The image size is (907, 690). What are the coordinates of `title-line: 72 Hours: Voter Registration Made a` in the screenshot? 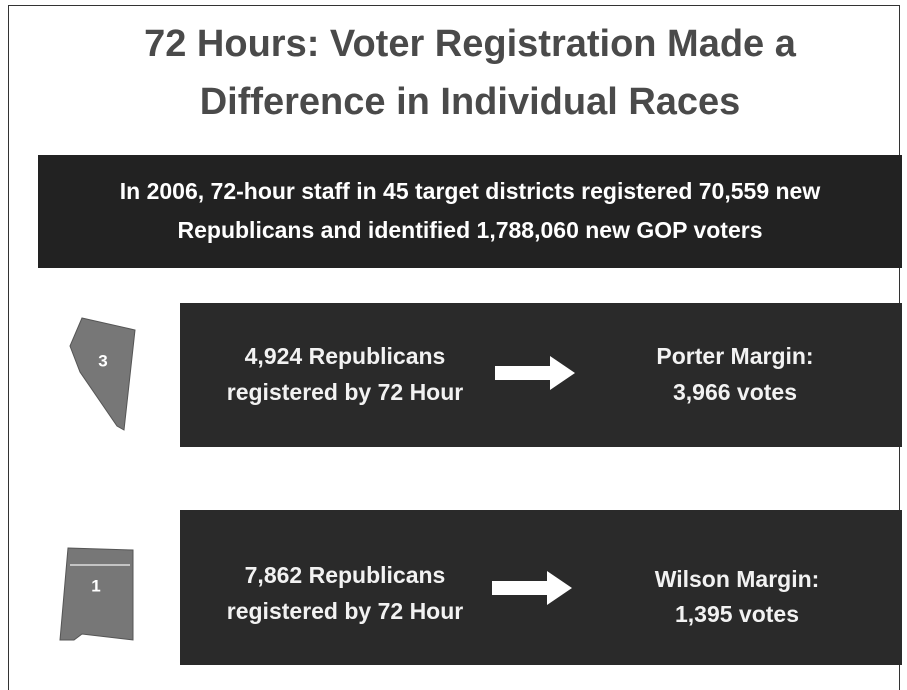 It's located at (470, 44).